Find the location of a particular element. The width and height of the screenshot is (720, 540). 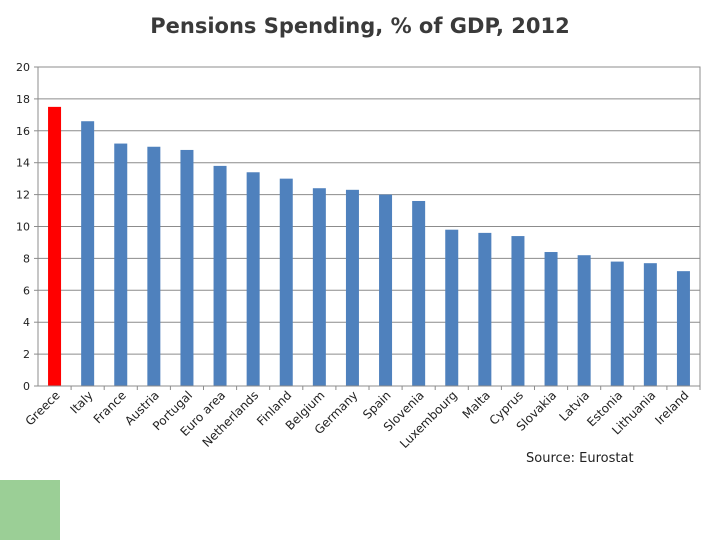

y-tick-label-1: 2 is located at coordinates (26, 354).